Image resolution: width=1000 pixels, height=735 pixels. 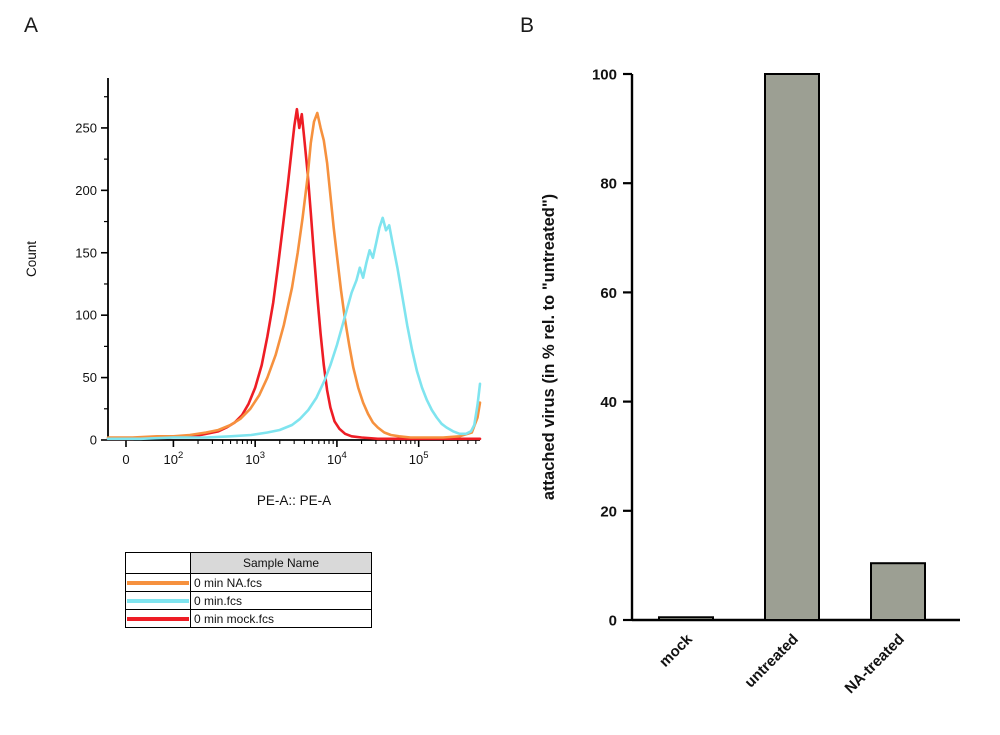 What do you see at coordinates (294, 500) in the screenshot?
I see `flow-xlabel: PE-A:: PE-A` at bounding box center [294, 500].